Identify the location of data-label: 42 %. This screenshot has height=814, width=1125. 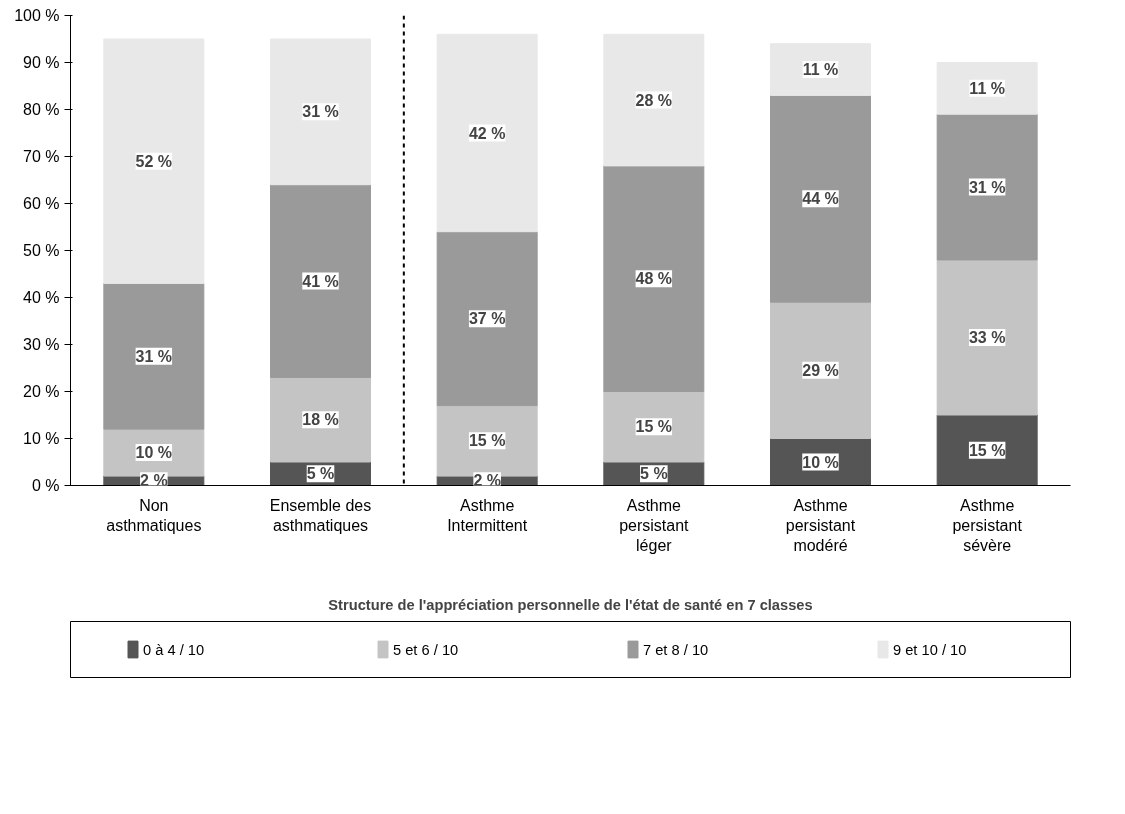
(487, 133).